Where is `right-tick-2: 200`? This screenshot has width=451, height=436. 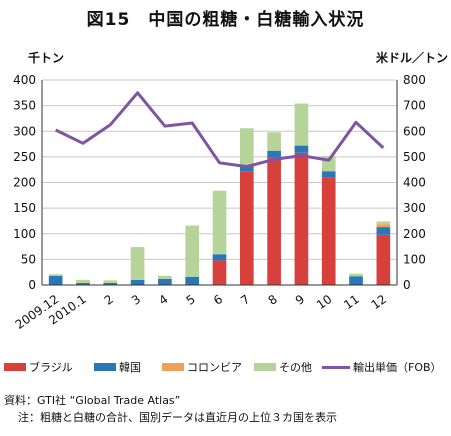
right-tick-2: 200 is located at coordinates (414, 234).